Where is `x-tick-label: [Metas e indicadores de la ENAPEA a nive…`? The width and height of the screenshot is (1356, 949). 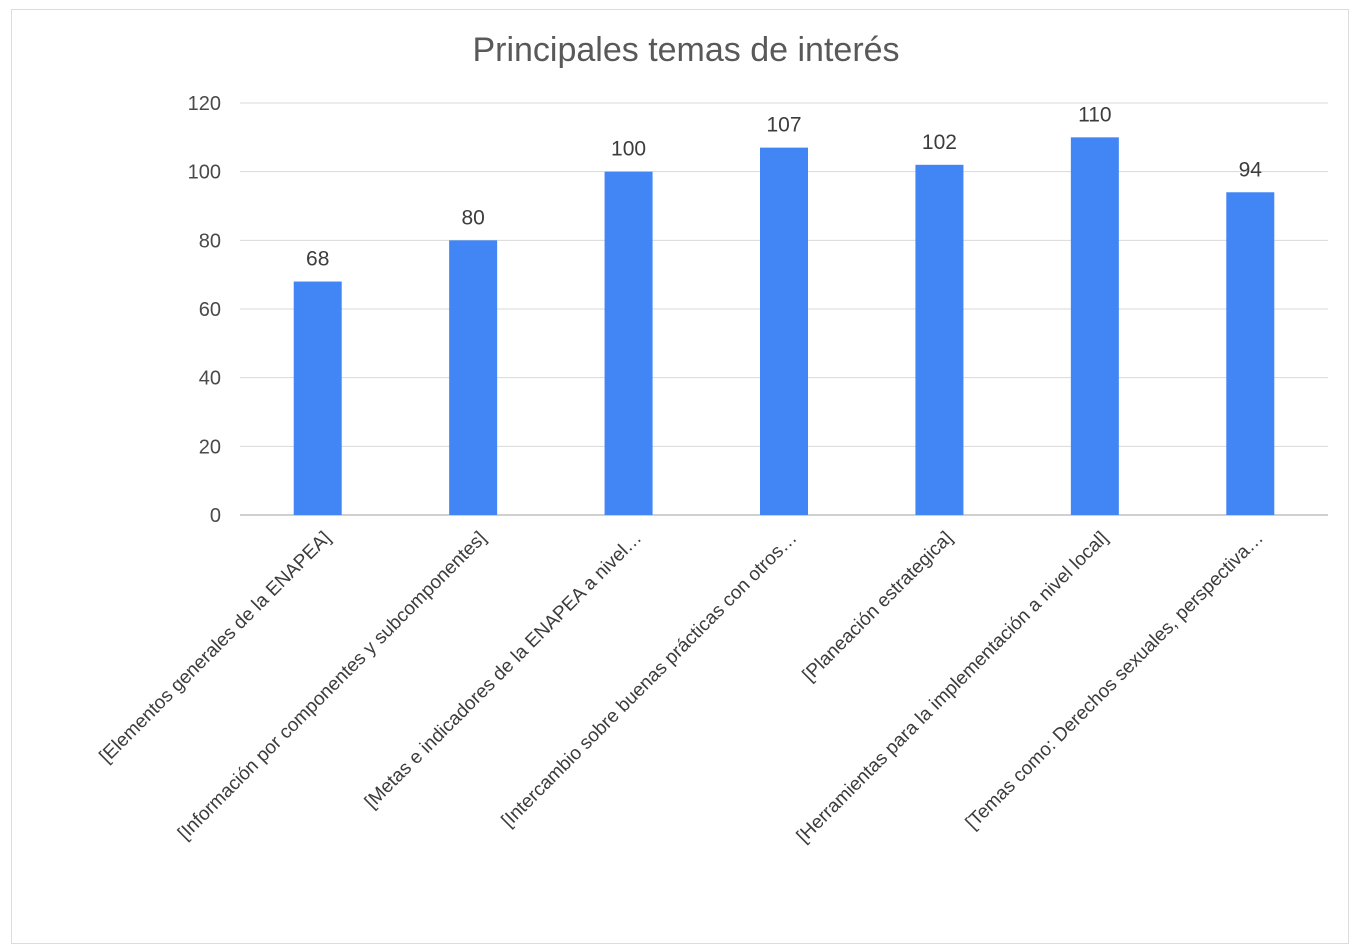 x-tick-label: [Metas e indicadores de la ENAPEA a nive… is located at coordinates (503, 670).